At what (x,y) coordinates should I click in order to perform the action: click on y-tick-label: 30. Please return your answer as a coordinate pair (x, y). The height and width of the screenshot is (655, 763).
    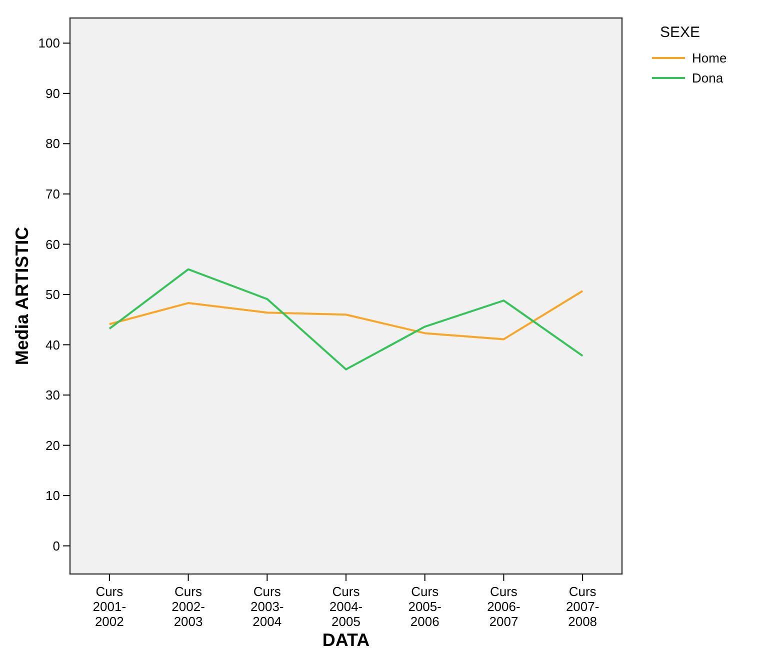
    Looking at the image, I should click on (53, 395).